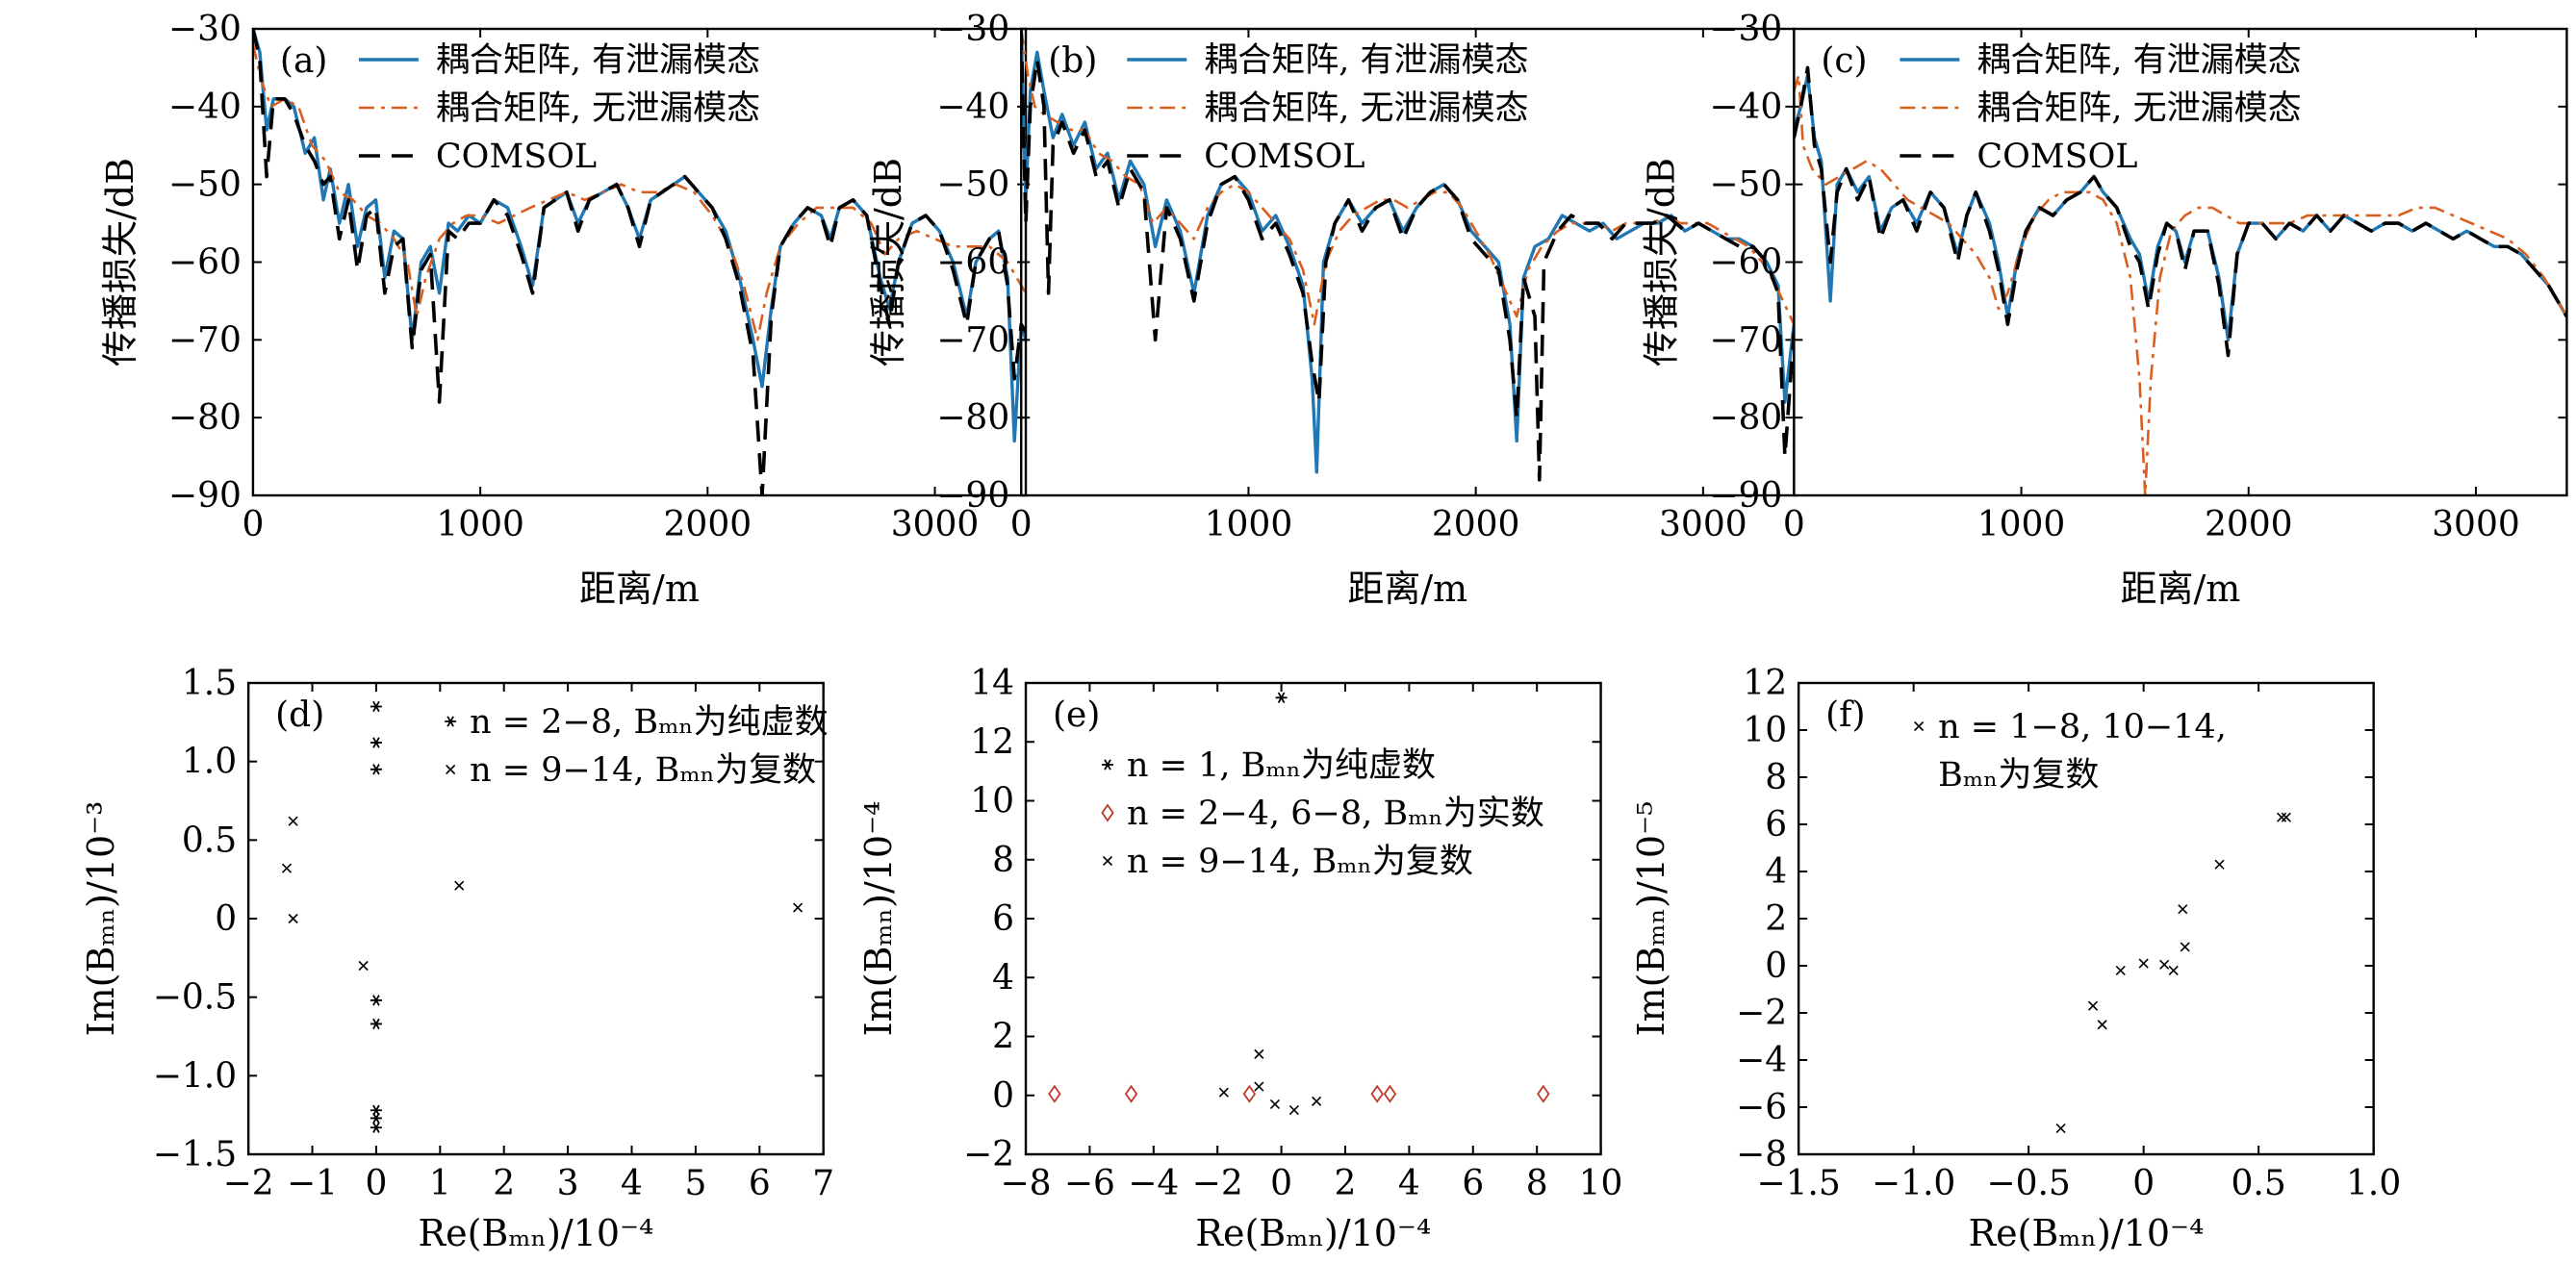 This screenshot has width=2576, height=1288. Describe the element at coordinates (1335, 814) in the screenshot. I see `legend-label: n = 2−4, 6−8, Bₘₙ为实数` at that location.